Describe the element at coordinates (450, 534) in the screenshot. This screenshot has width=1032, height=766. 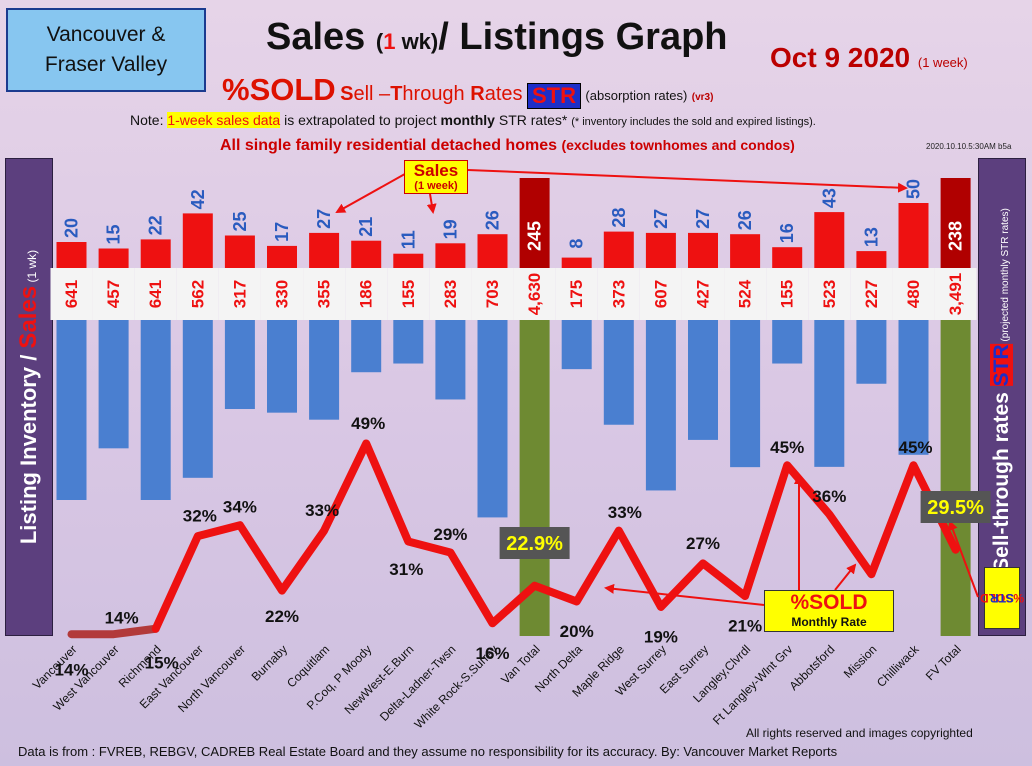
I see `pct-label-delta-ladner-twsn: 29%` at that location.